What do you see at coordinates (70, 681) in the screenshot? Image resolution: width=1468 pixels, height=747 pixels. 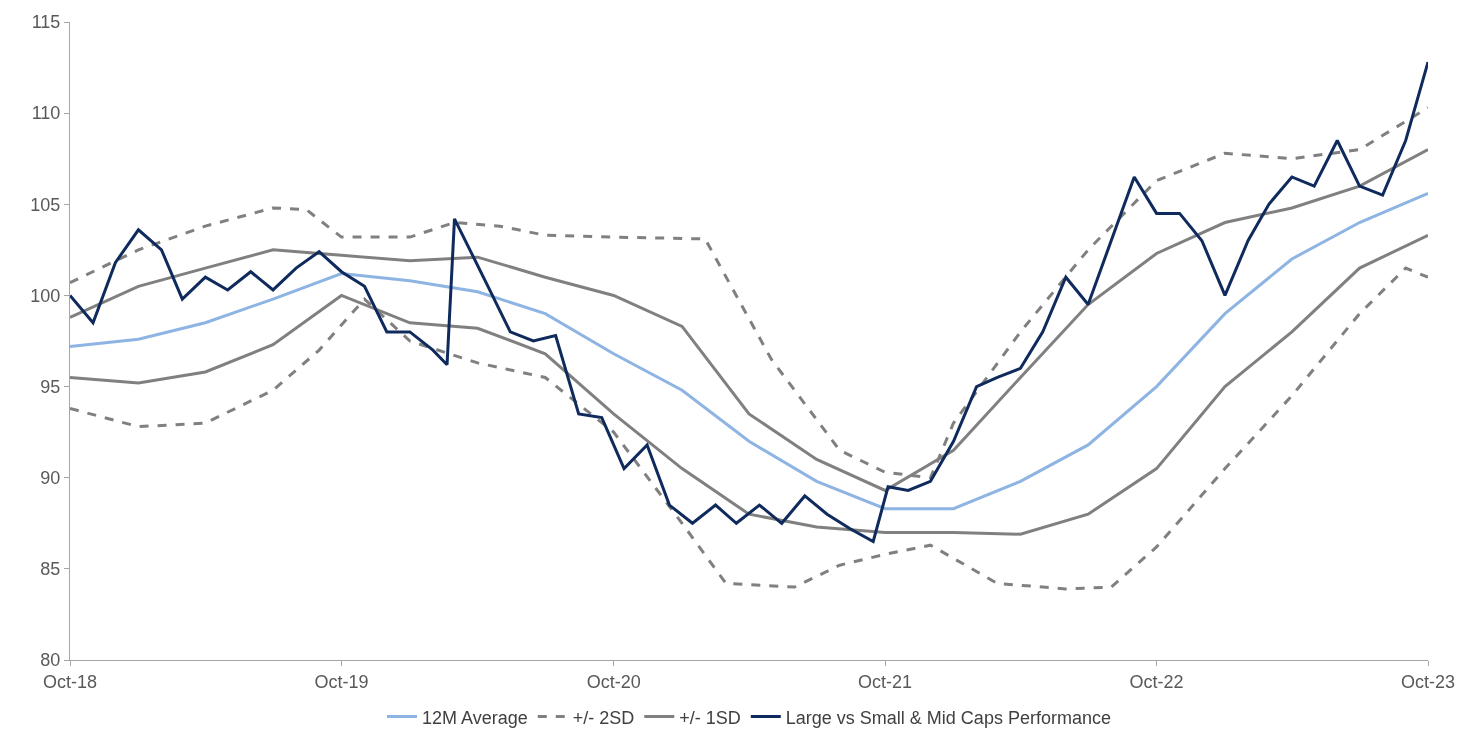 I see `x-tick-label: Oct-18` at bounding box center [70, 681].